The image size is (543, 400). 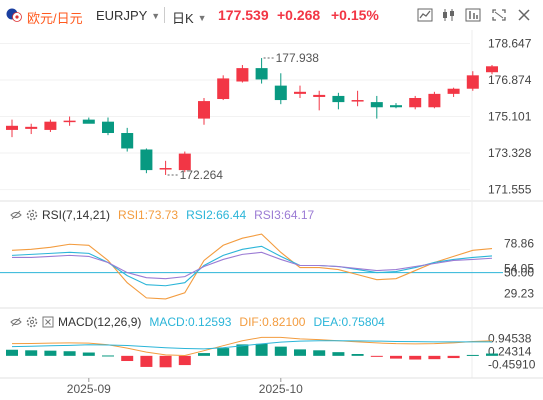 What do you see at coordinates (298, 58) in the screenshot?
I see `max-price-annotation: 177.938` at bounding box center [298, 58].